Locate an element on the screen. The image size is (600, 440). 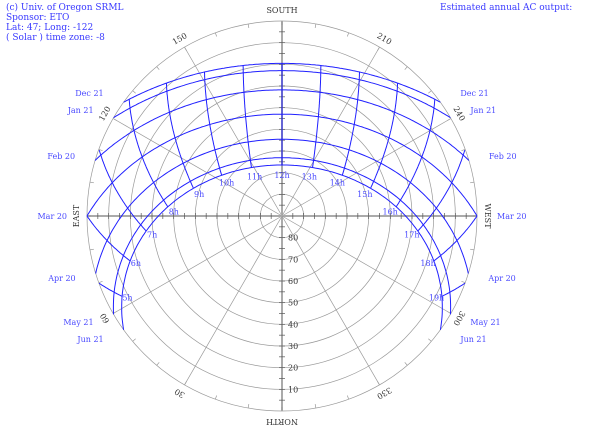
direction-label-north: NORTH is located at coordinates (282, 421).